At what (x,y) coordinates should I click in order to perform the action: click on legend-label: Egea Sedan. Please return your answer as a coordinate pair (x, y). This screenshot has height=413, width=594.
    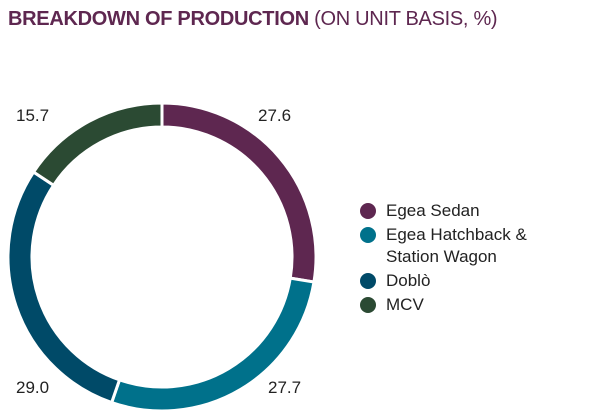
    Looking at the image, I should click on (433, 210).